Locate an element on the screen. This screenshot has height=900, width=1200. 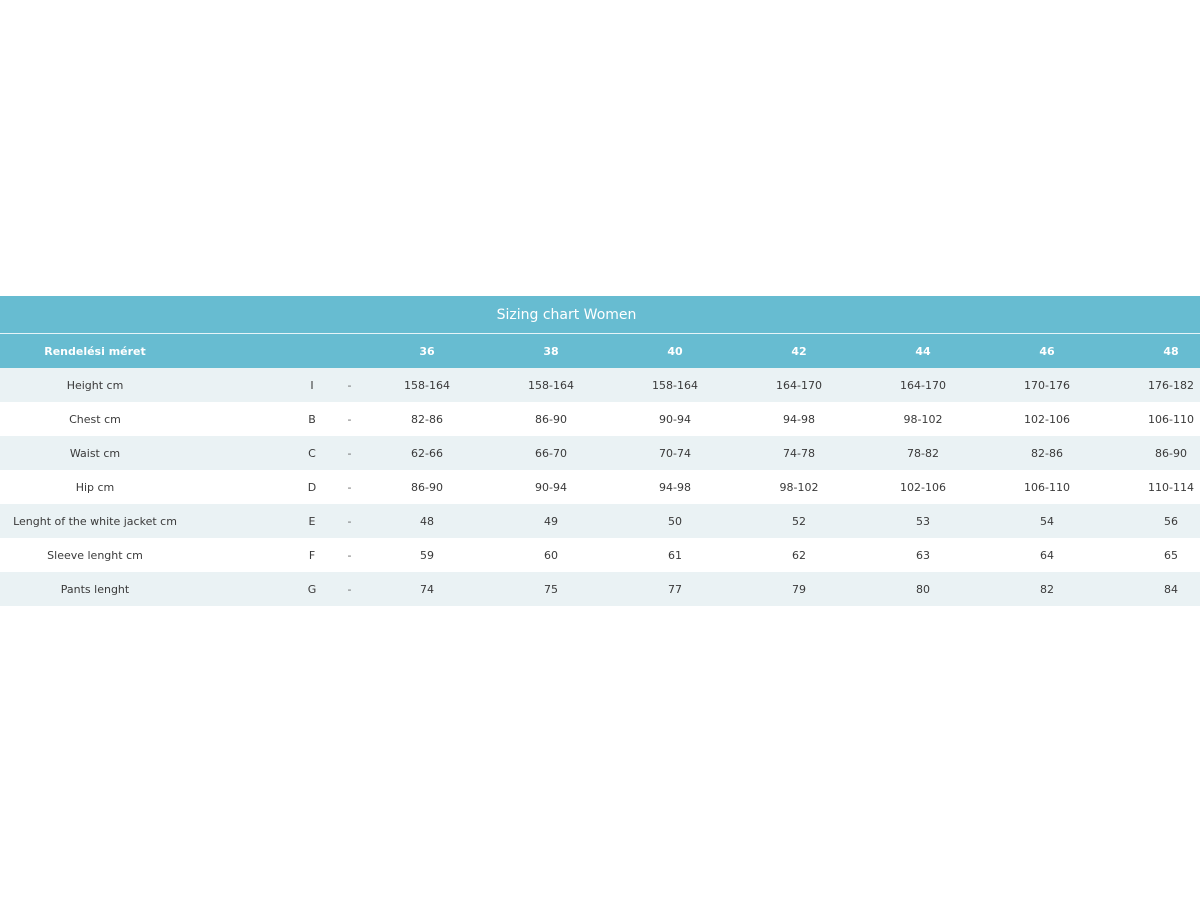
size-header: 44 is located at coordinates (923, 350).